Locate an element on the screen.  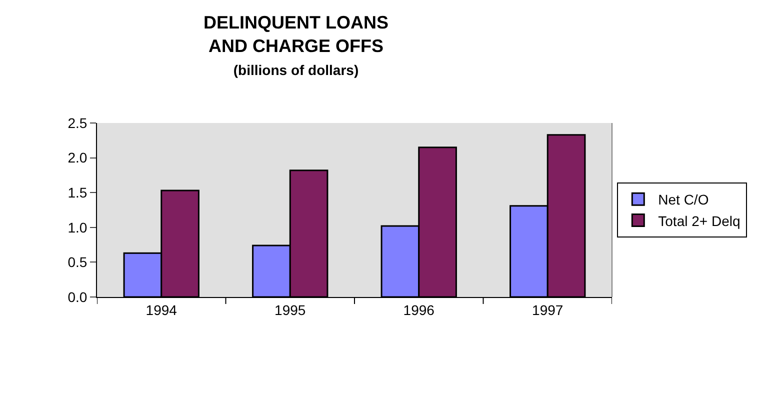
y-tick-label: 0.5 is located at coordinates (78, 262).